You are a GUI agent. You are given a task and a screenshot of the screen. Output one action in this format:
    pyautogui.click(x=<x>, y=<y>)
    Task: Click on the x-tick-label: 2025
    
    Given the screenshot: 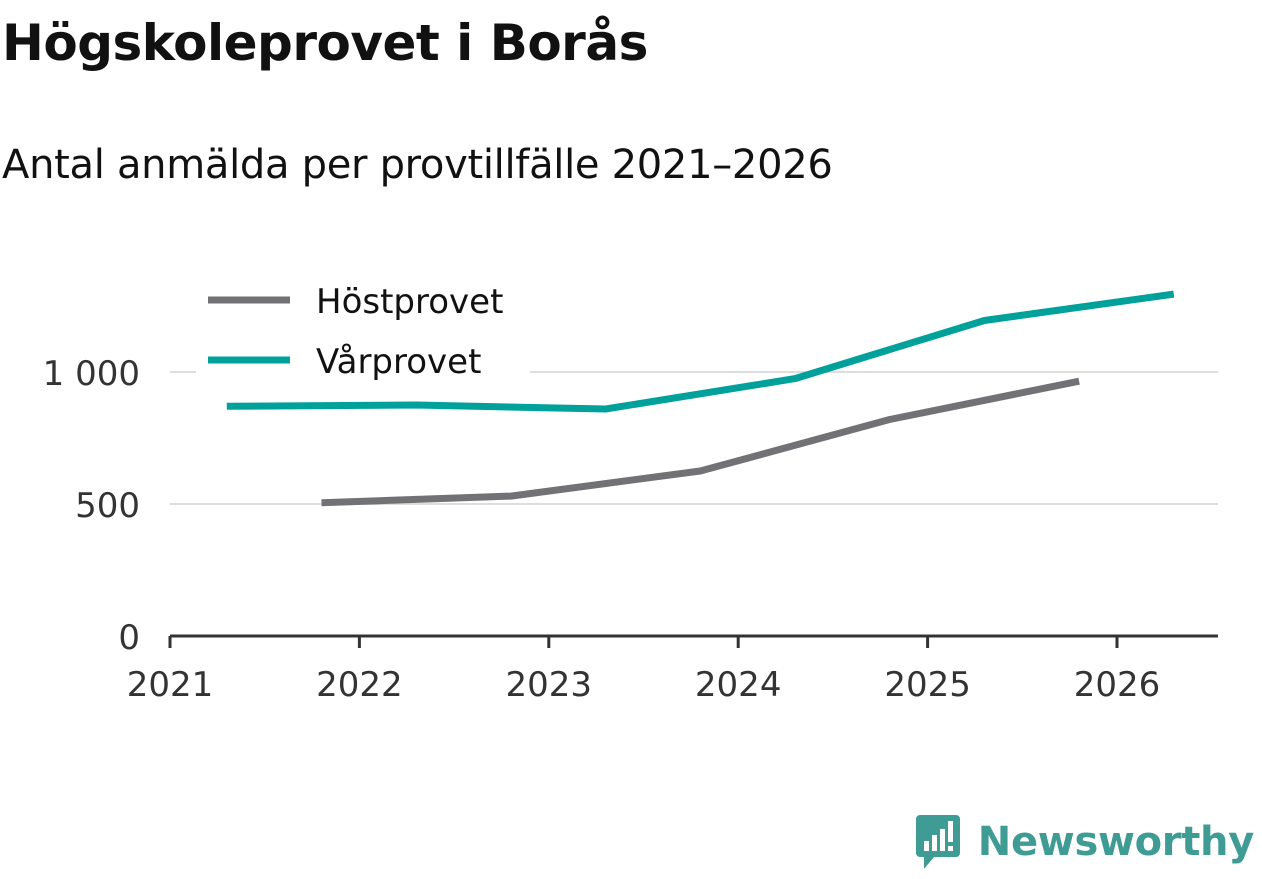 What is the action you would take?
    pyautogui.click(x=927, y=685)
    